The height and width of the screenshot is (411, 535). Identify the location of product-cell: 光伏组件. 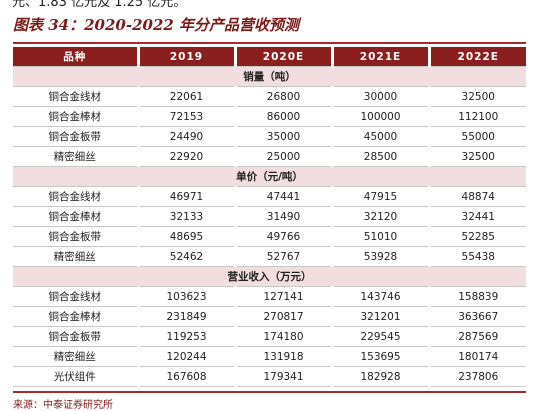
(75, 376).